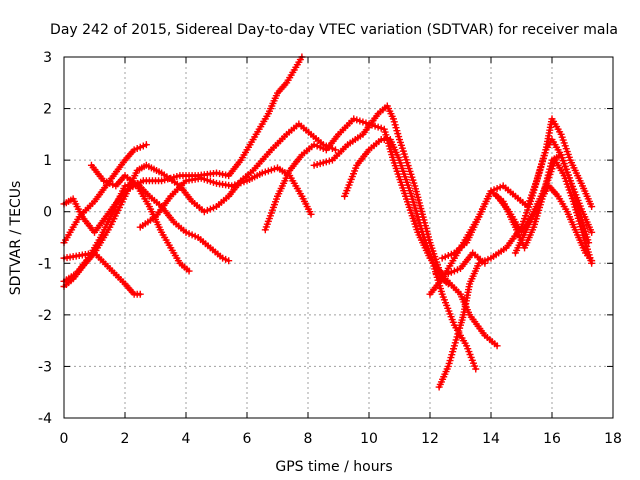 The image size is (640, 480). Describe the element at coordinates (45, 367) in the screenshot. I see `y-tick-label: -3` at that location.